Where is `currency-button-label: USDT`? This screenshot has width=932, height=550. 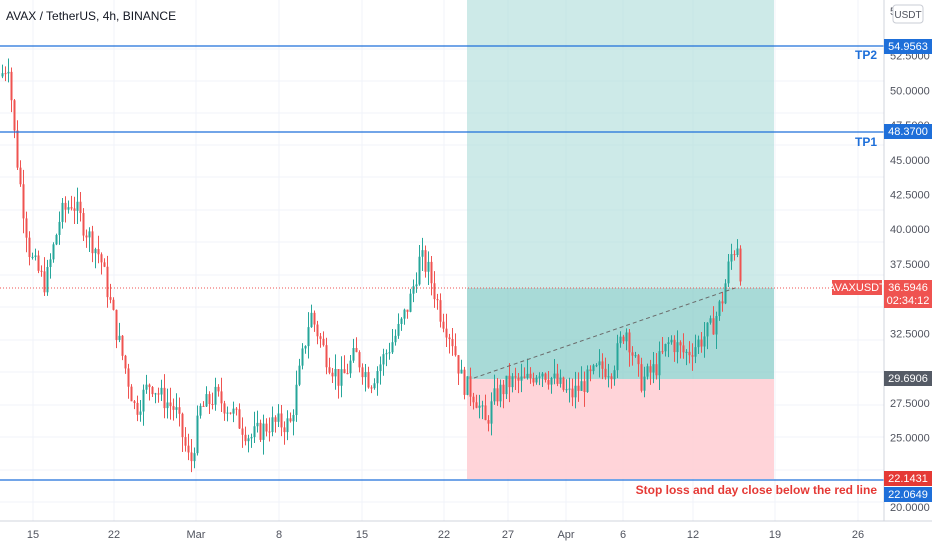 currency-button-label: USDT is located at coordinates (907, 15).